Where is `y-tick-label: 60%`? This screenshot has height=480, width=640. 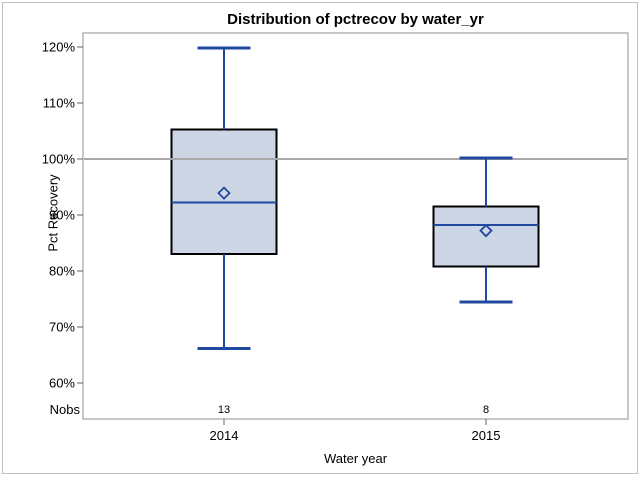 y-tick-label: 60% is located at coordinates (62, 383).